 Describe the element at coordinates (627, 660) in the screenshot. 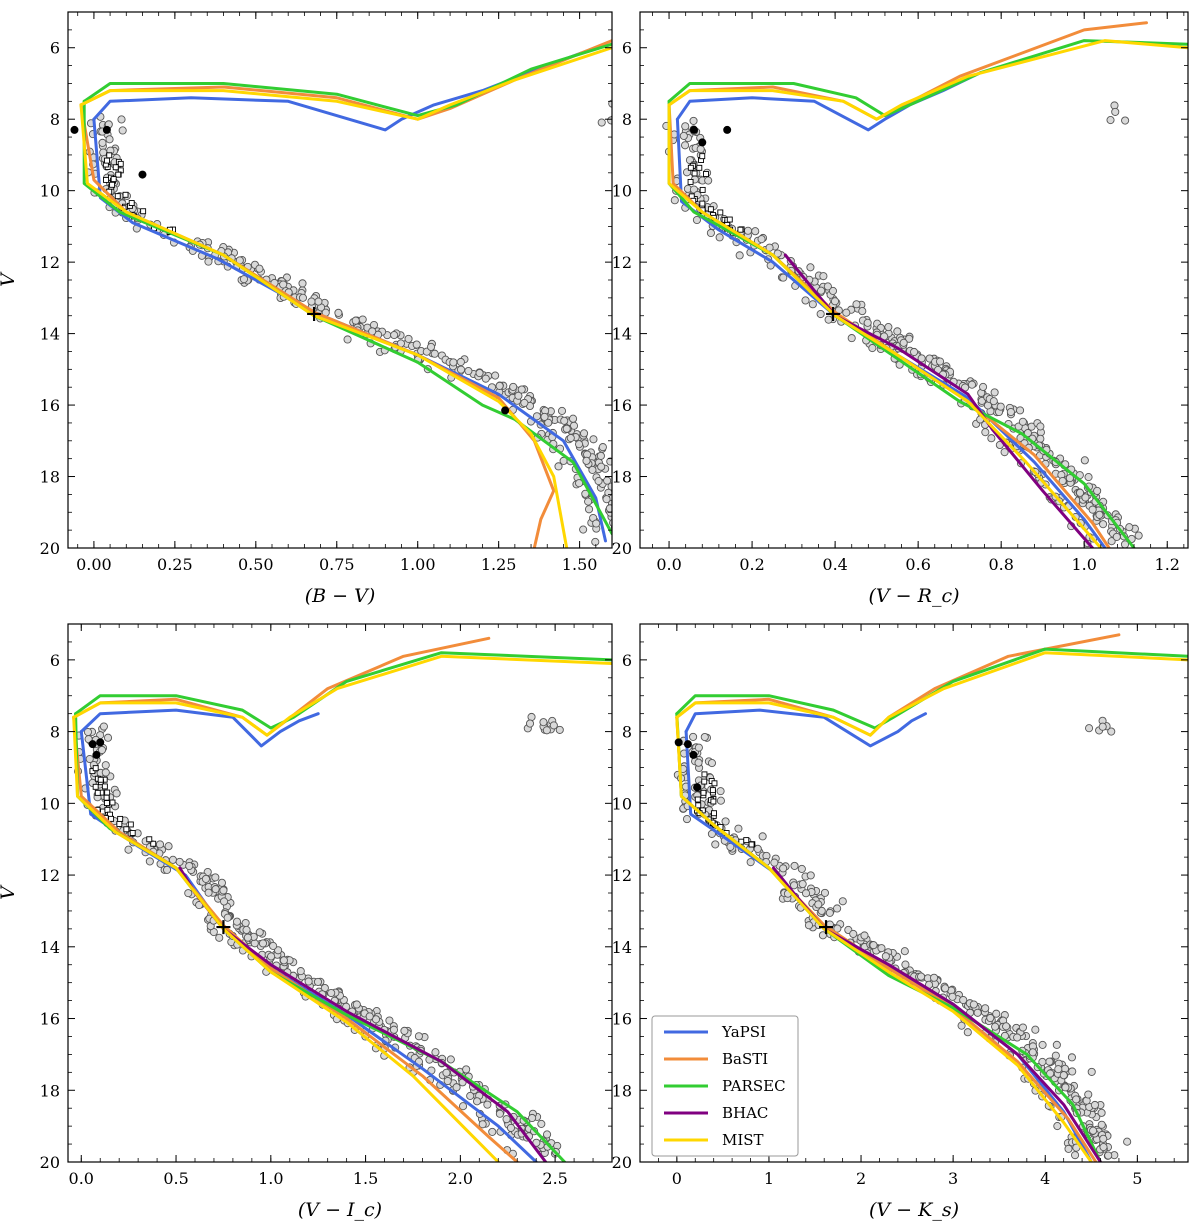

I see `y-tick-label: 6` at that location.